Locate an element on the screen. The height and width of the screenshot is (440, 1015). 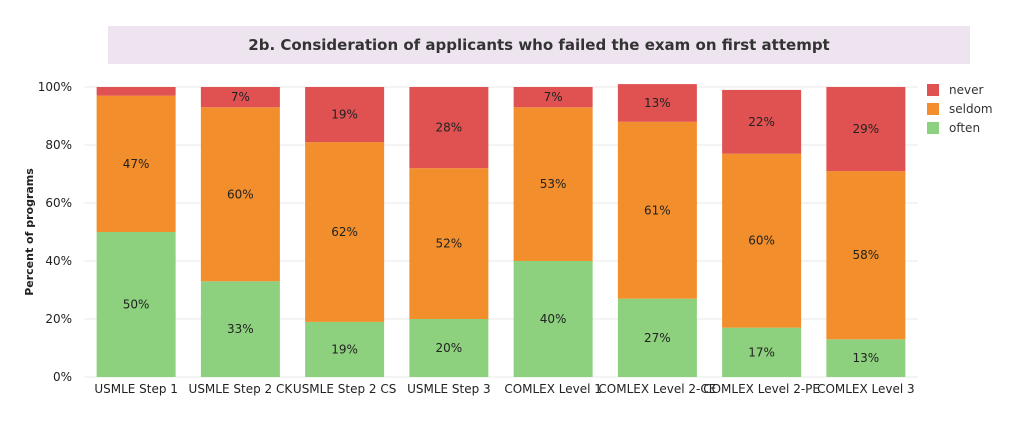
data-label: 22% is located at coordinates (761, 122).